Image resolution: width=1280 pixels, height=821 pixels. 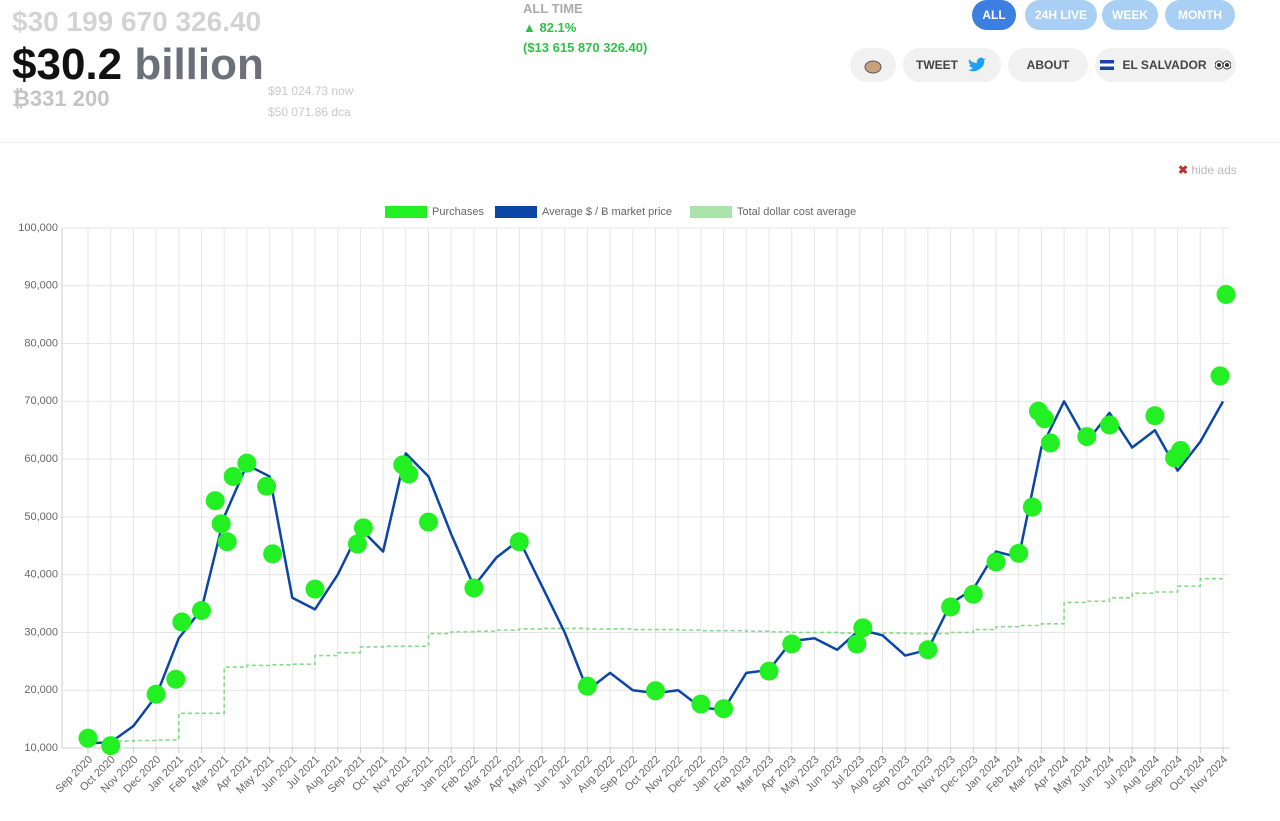 What do you see at coordinates (38, 228) in the screenshot?
I see `y-tick-label: 100,000` at bounding box center [38, 228].